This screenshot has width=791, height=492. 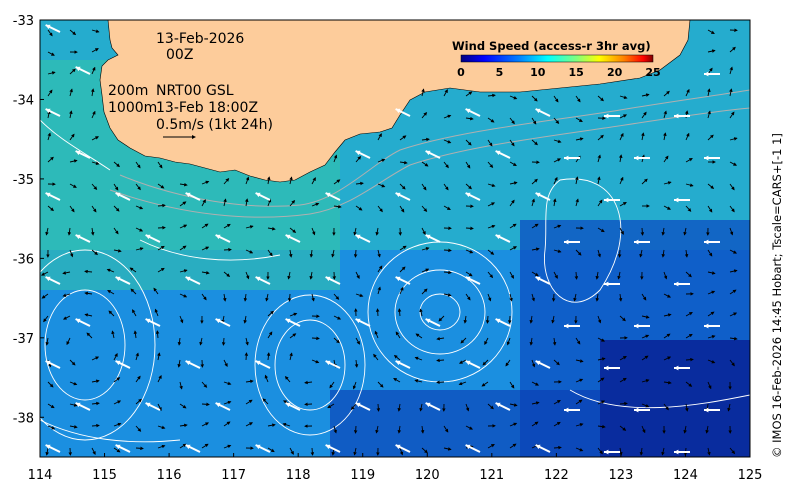 I want to click on lat-tick-label: -33, so click(x=23, y=21).